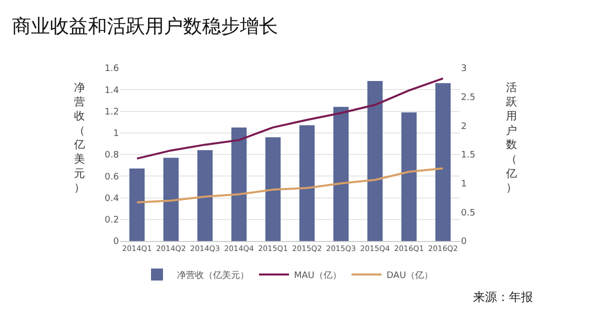 The image size is (600, 321). Describe the element at coordinates (468, 155) in the screenshot. I see `y2-tick-label: 1.5` at that location.